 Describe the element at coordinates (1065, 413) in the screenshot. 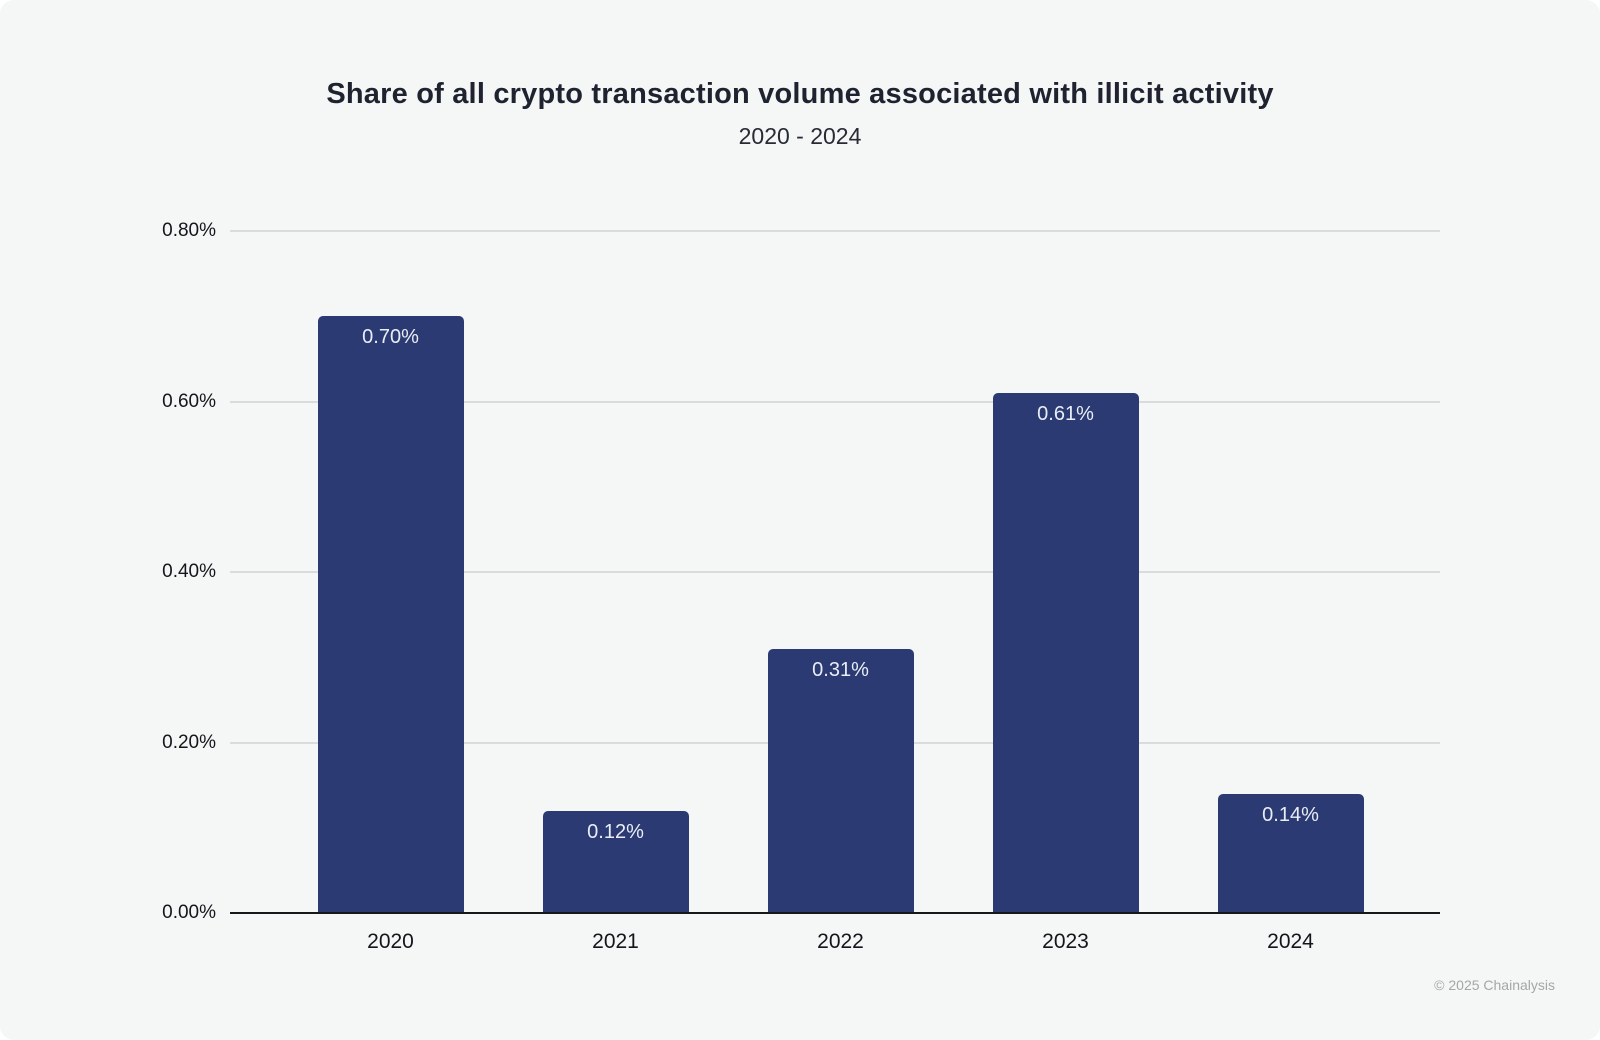

I see `bar-value-label: 0.61%` at that location.